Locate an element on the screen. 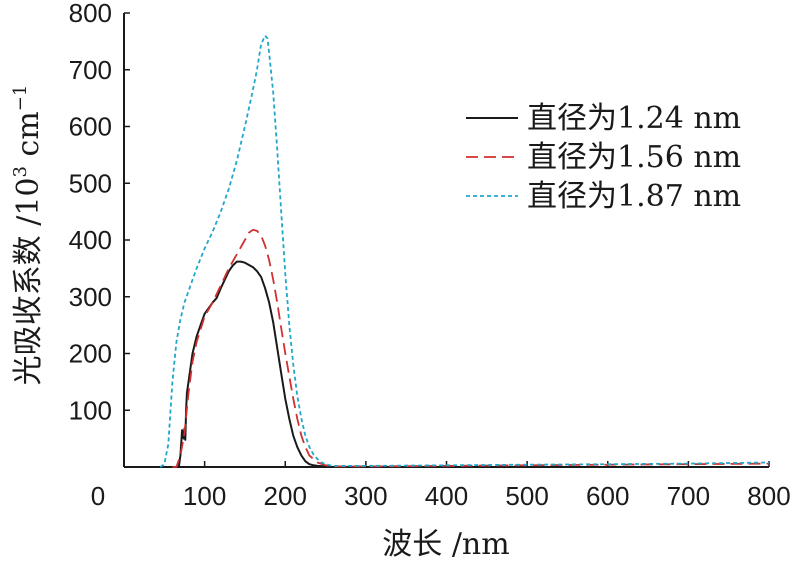 The width and height of the screenshot is (800, 567). x-tick-label: 400 is located at coordinates (446, 496).